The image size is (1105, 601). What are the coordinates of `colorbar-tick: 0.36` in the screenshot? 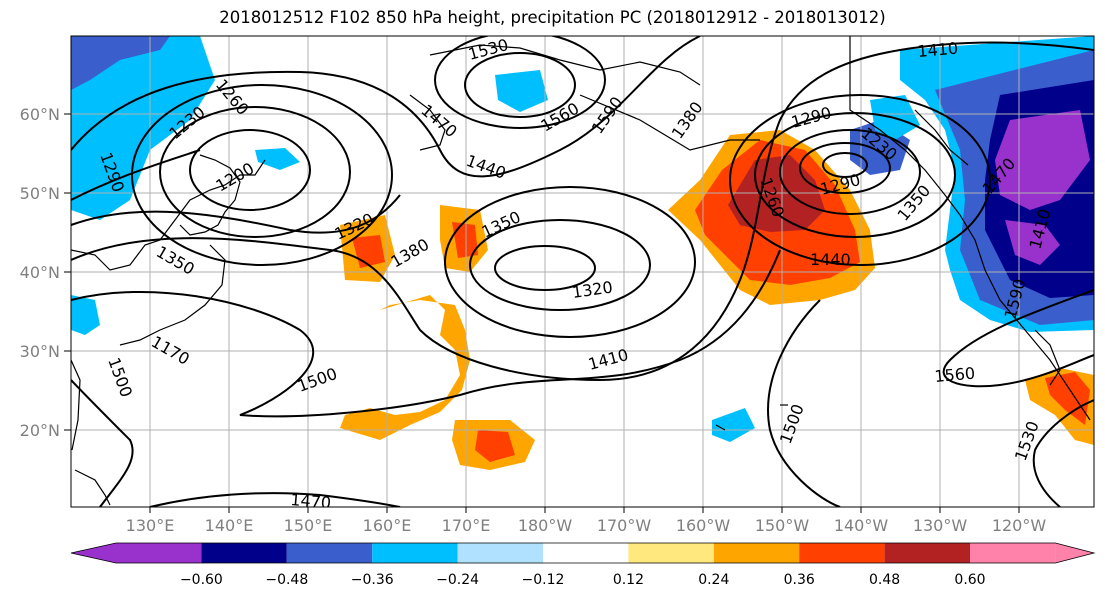 It's located at (799, 580).